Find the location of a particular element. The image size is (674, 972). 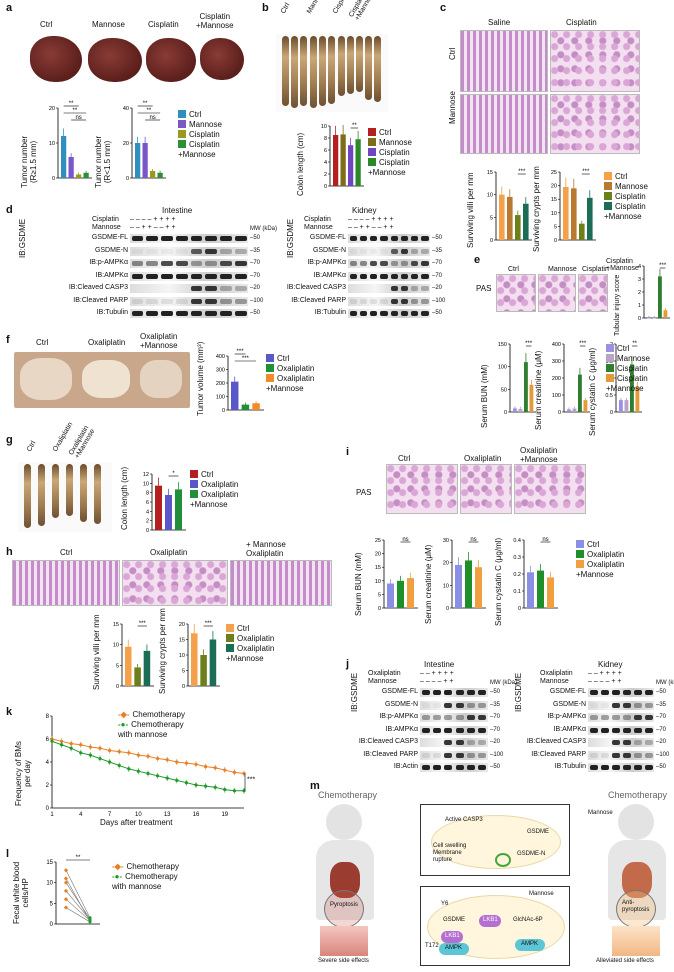

m-left-title: Chemotherapy is located at coordinates (348, 795).